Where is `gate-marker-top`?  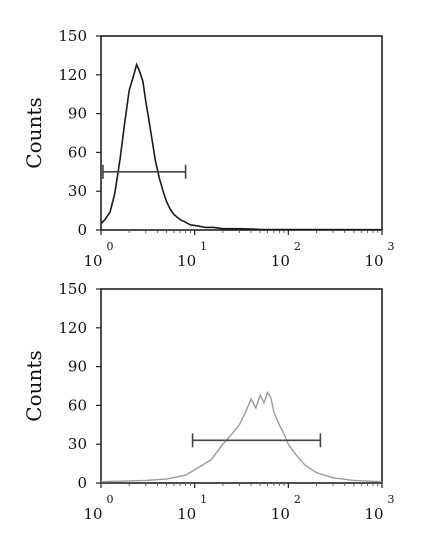
gate-marker-top is located at coordinates (144, 171).